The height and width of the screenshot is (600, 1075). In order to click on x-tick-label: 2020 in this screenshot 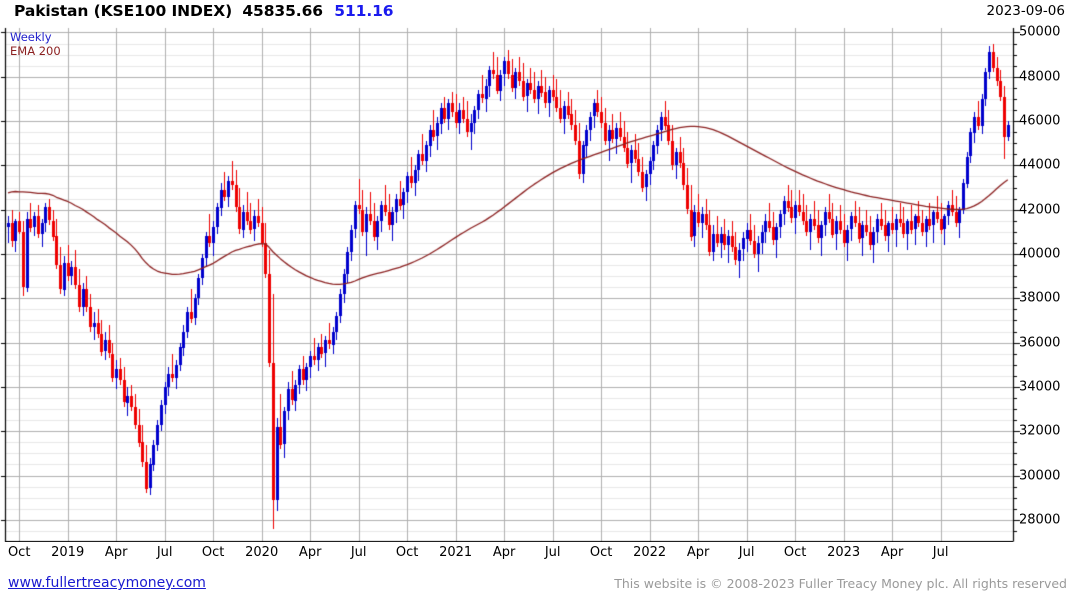, I will do `click(262, 552)`.